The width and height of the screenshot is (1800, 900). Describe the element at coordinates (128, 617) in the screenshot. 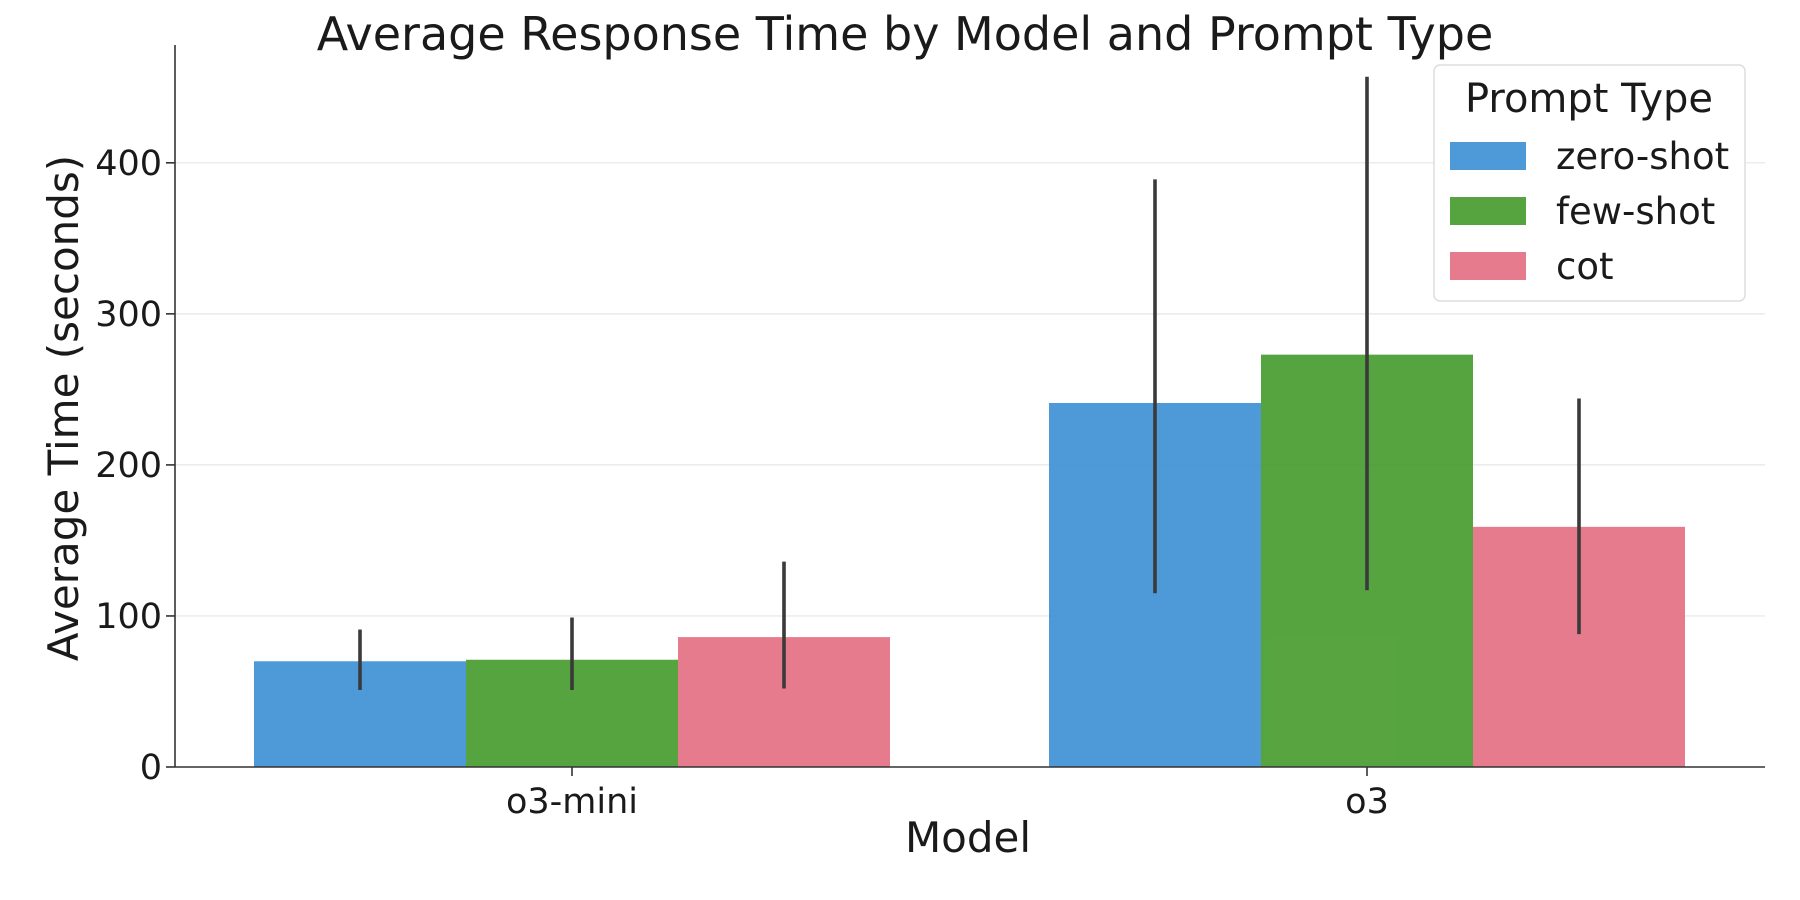

I see `y-tick-label: 100` at that location.